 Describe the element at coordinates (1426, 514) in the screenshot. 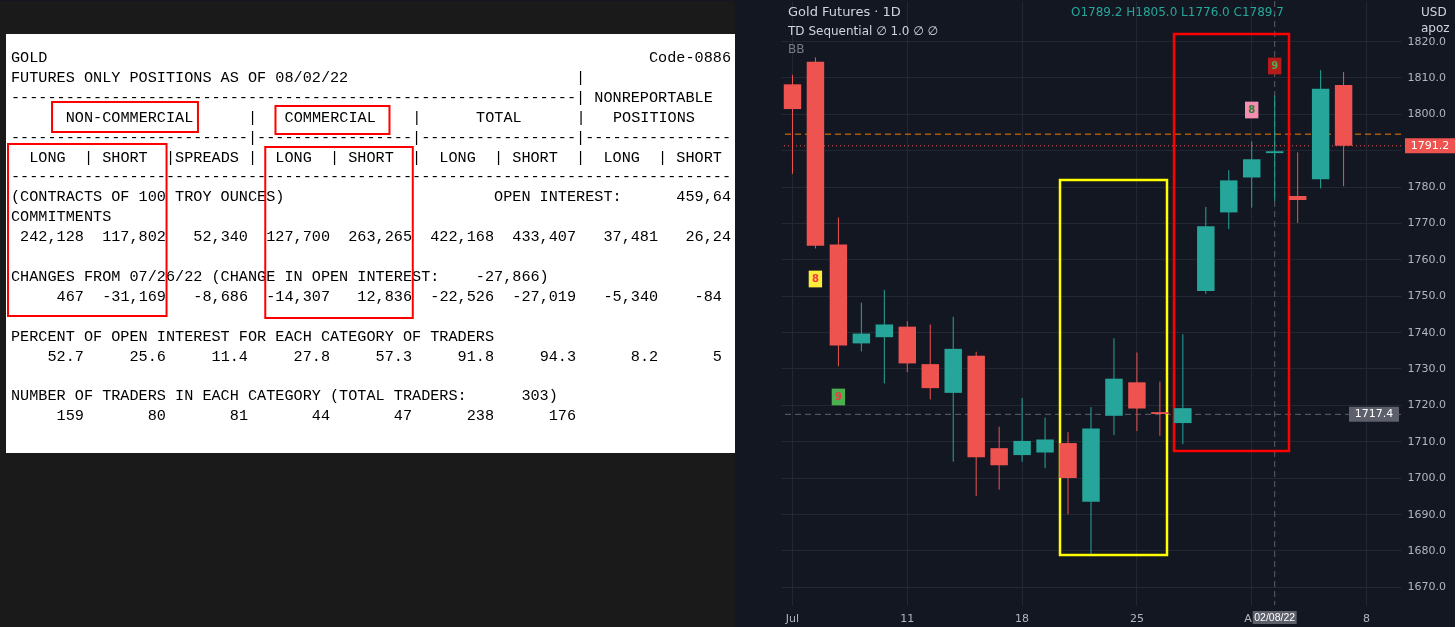

I see `y-tick-label: 1690.0` at that location.